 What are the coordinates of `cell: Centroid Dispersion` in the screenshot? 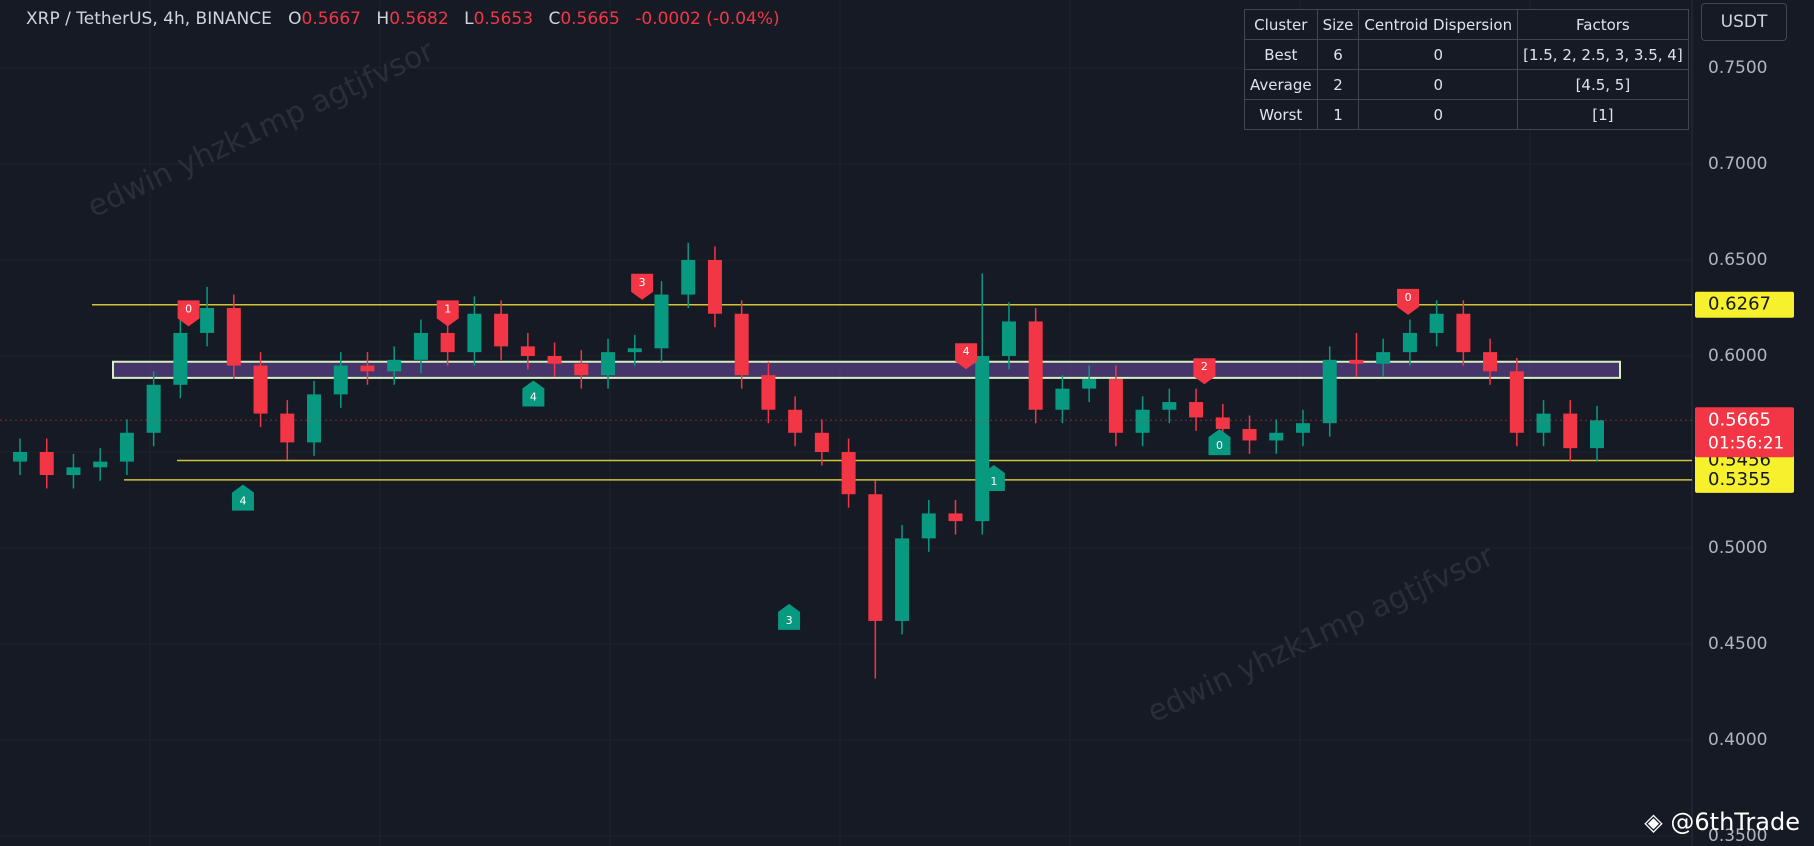 It's located at (1438, 24).